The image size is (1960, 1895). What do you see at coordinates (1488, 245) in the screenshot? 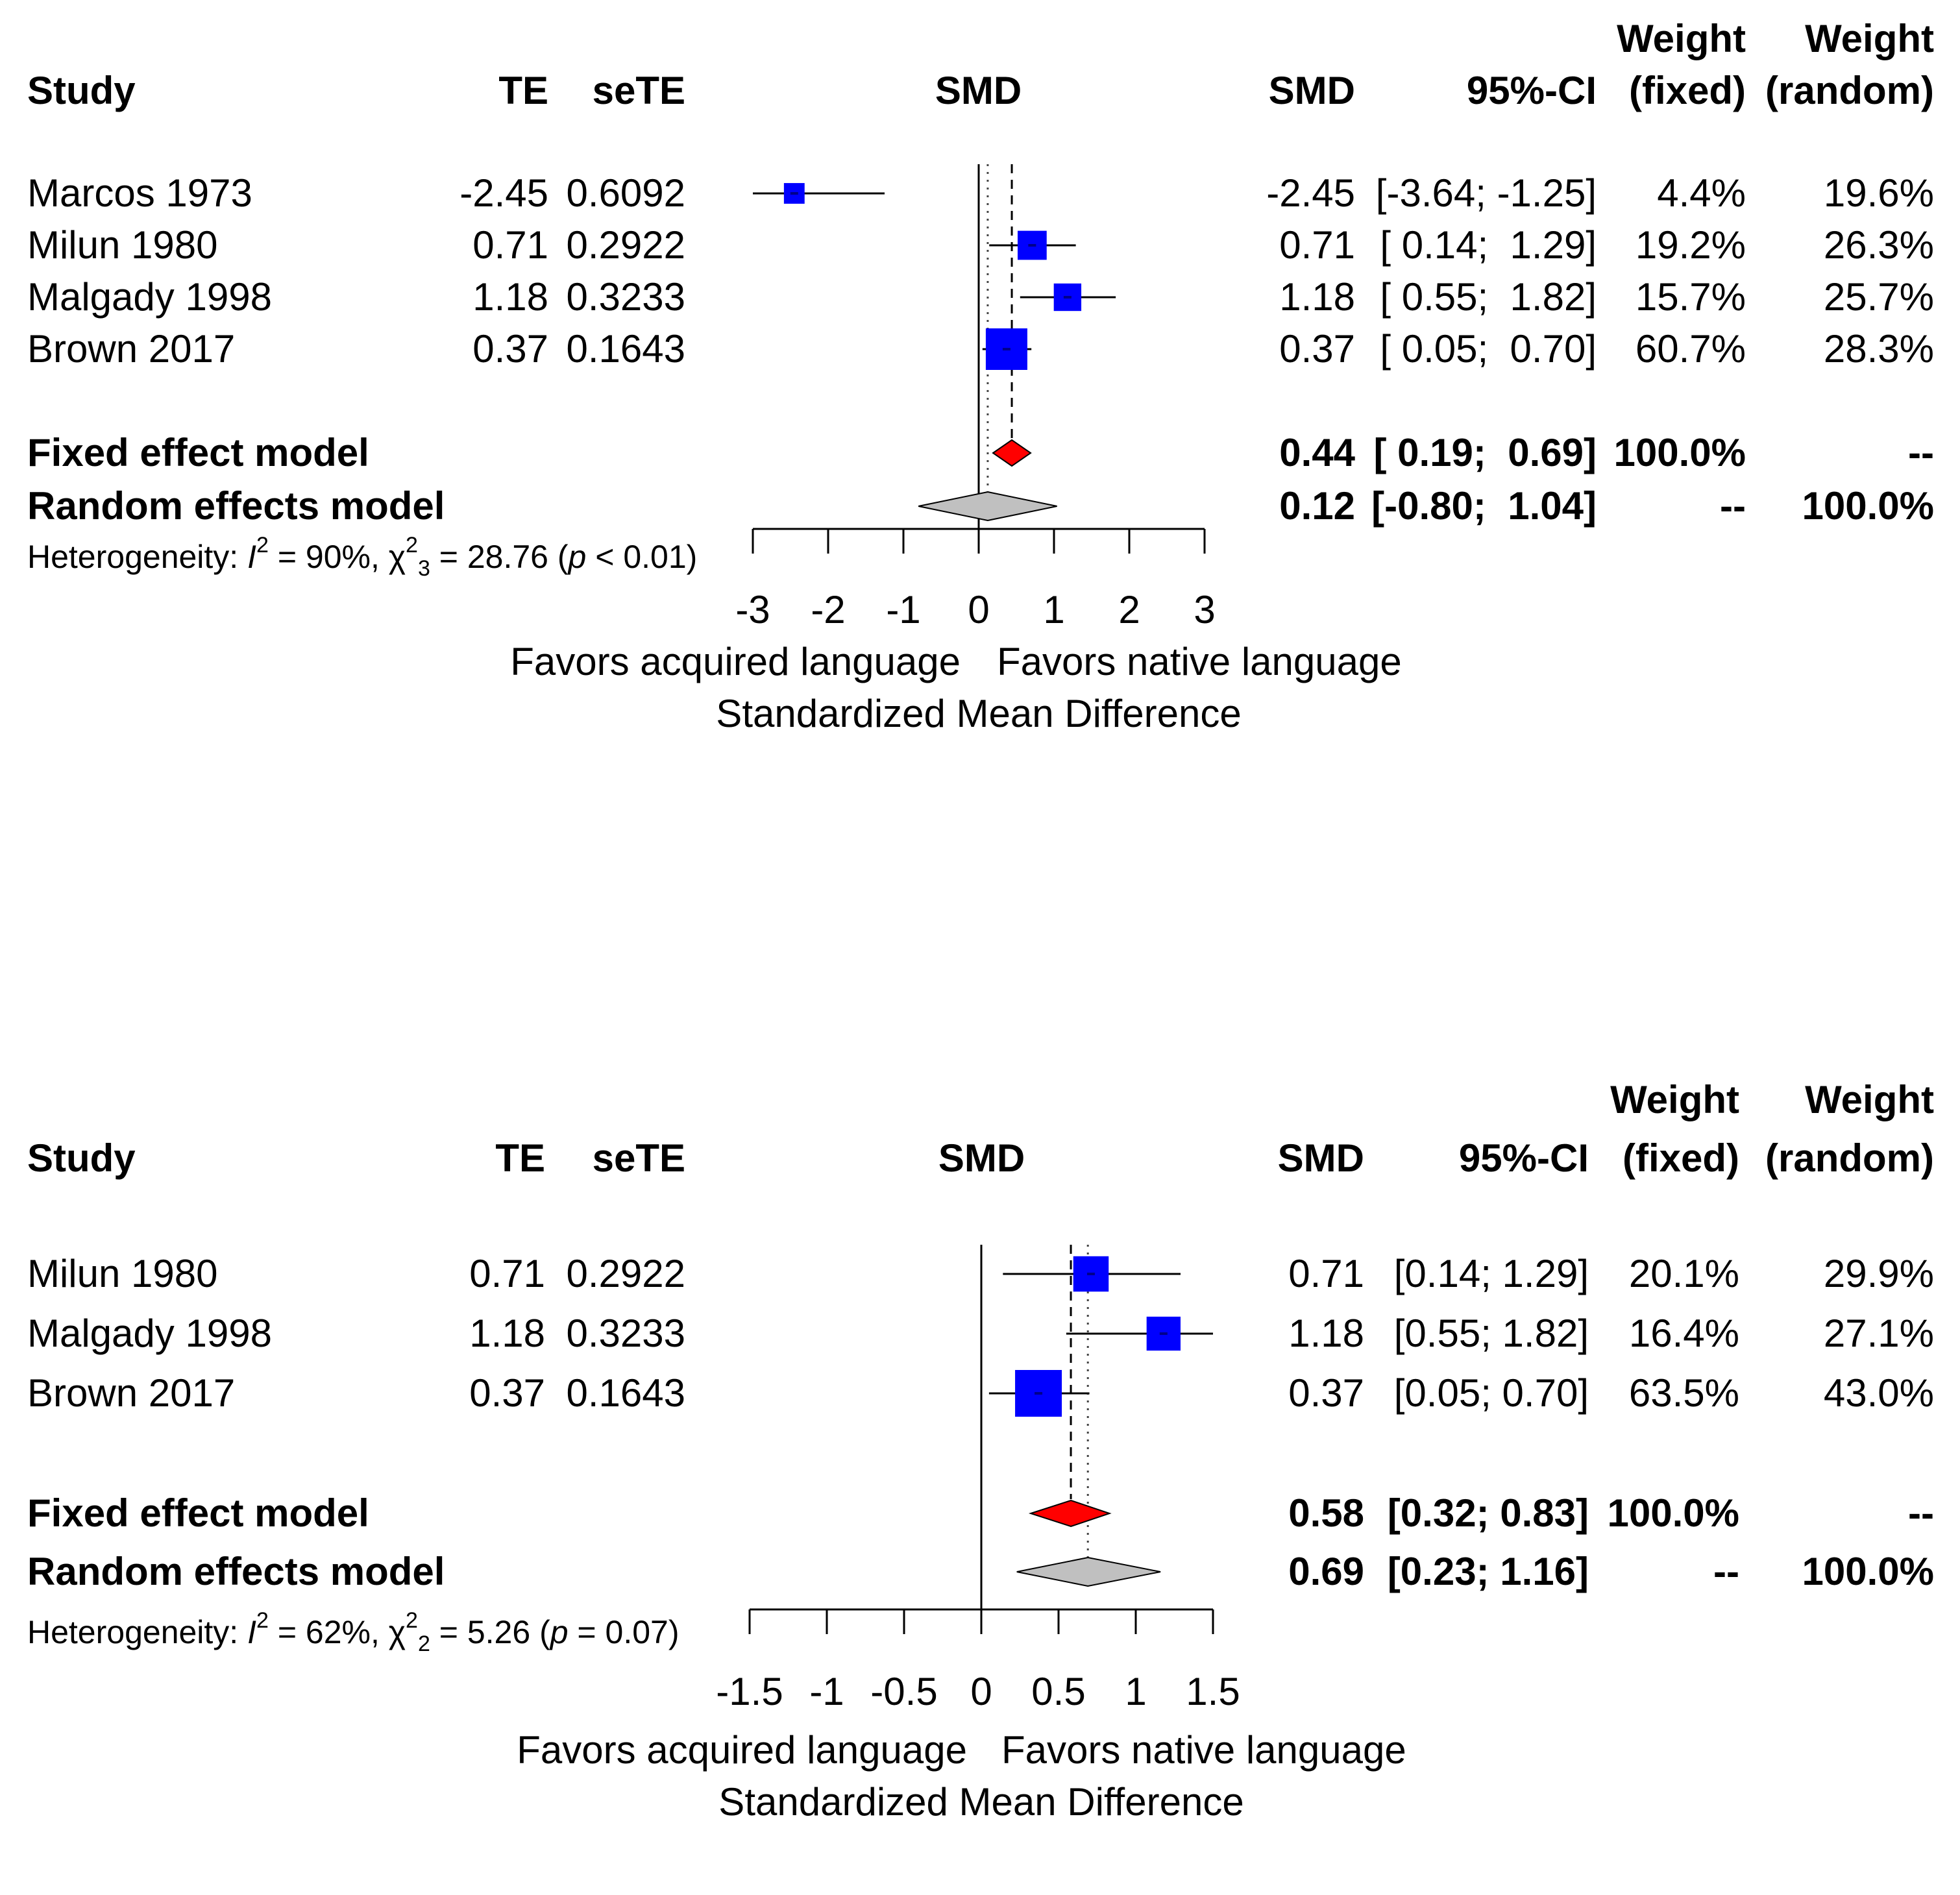
I see `study-ci: [ 0.14; 1.29]` at bounding box center [1488, 245].